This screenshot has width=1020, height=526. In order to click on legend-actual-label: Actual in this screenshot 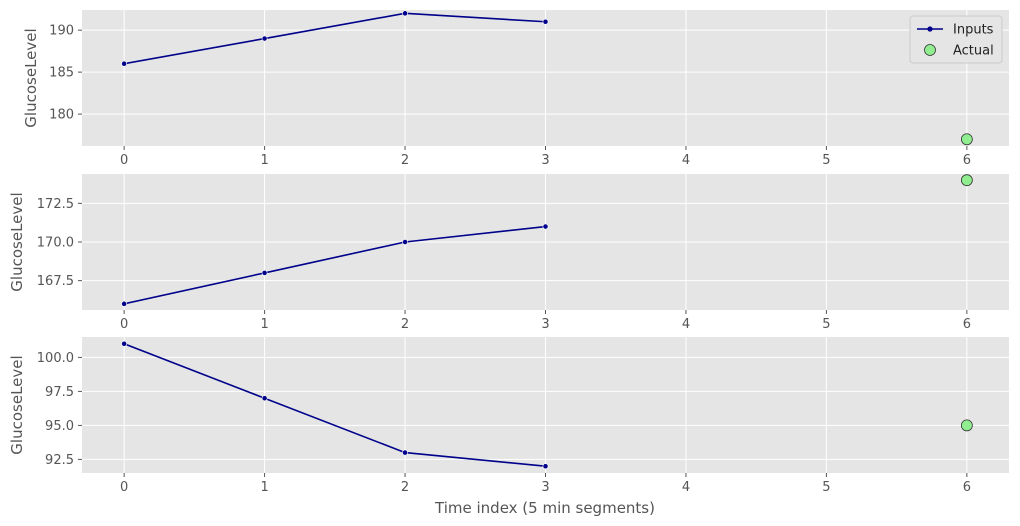, I will do `click(973, 51)`.